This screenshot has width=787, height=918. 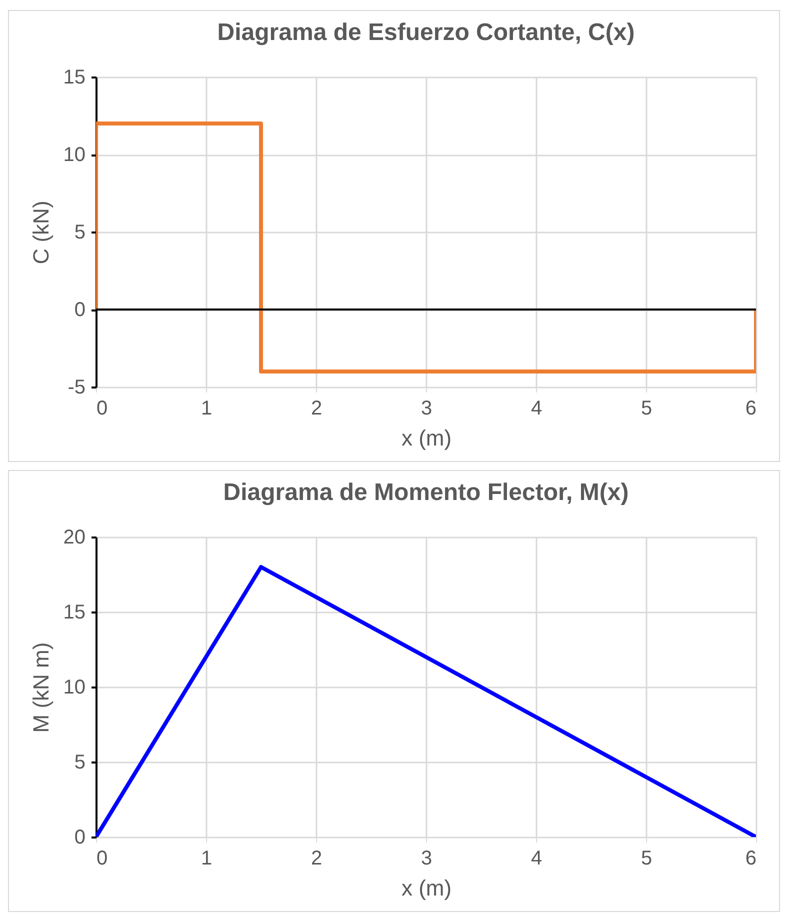 I want to click on y-tick-label: 20, so click(x=74, y=537).